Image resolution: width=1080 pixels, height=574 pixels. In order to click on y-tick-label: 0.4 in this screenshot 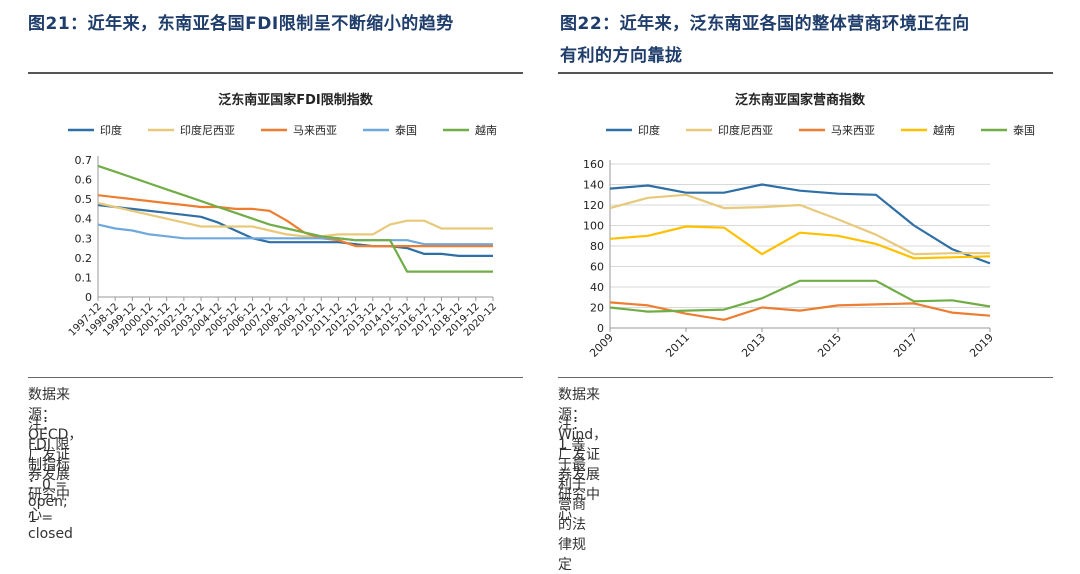, I will do `click(84, 219)`.